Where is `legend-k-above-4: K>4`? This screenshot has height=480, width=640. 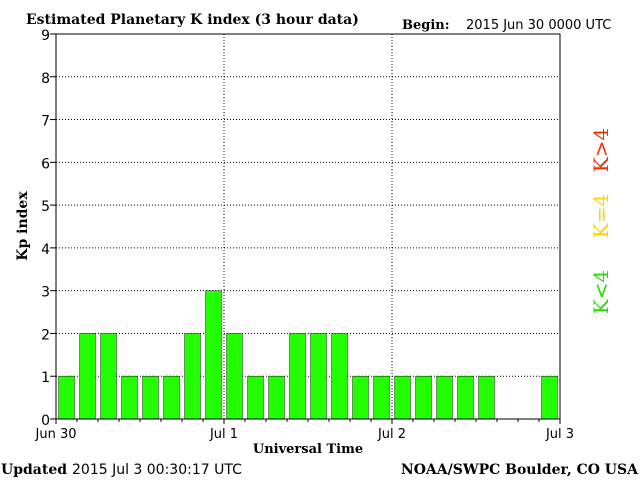 legend-k-above-4: K>4 is located at coordinates (601, 150).